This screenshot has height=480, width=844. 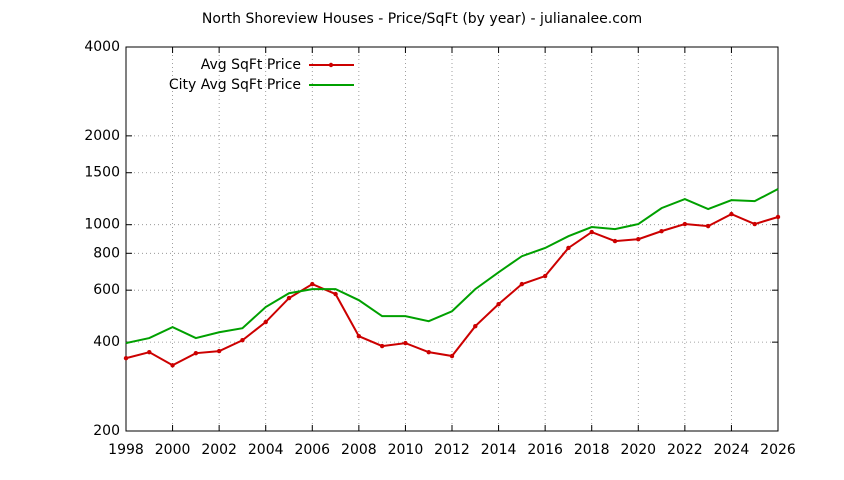 What do you see at coordinates (126, 450) in the screenshot?
I see `x-tick-label: 1998` at bounding box center [126, 450].